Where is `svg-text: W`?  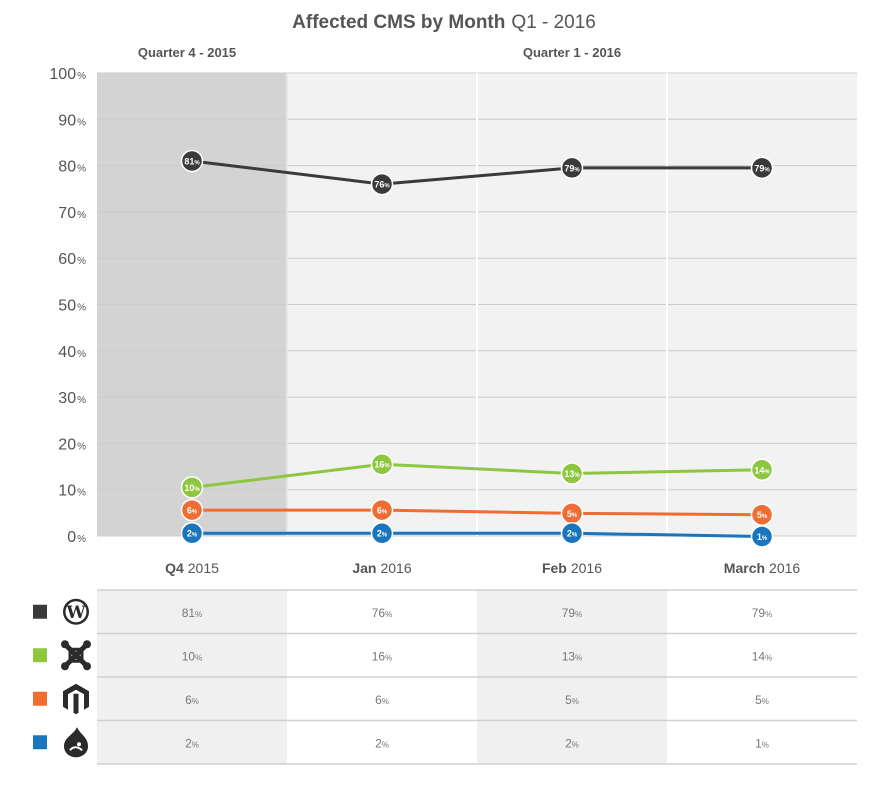
svg-text: W is located at coordinates (75, 613).